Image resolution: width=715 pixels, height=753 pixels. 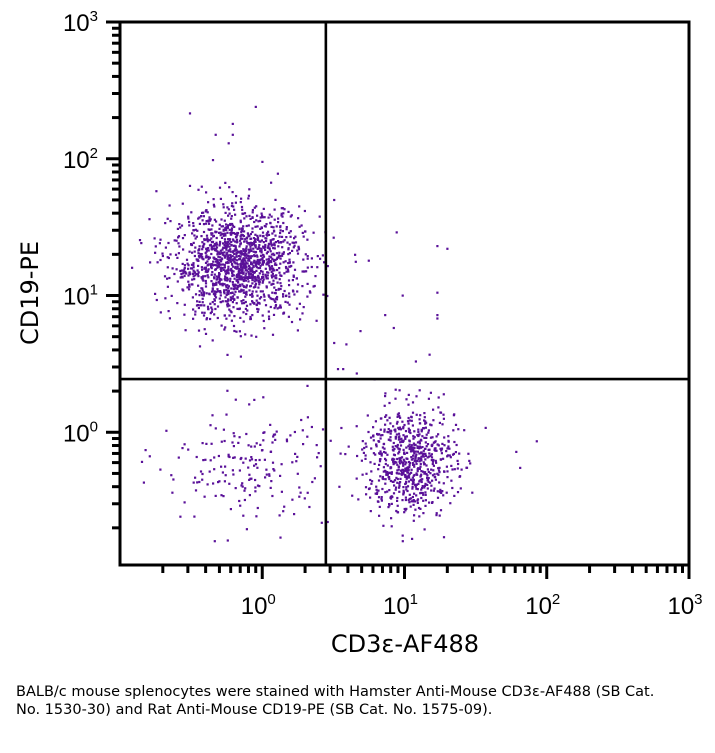 What do you see at coordinates (405, 644) in the screenshot?
I see `x-axis-title: CD3ε-AF488` at bounding box center [405, 644].